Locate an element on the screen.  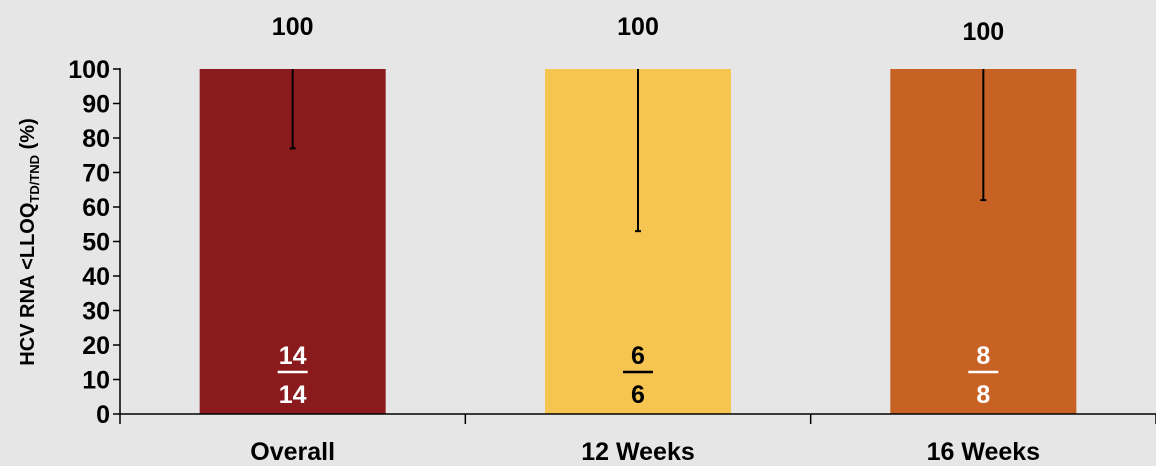
fraction-denominator: 14 is located at coordinates (293, 395).